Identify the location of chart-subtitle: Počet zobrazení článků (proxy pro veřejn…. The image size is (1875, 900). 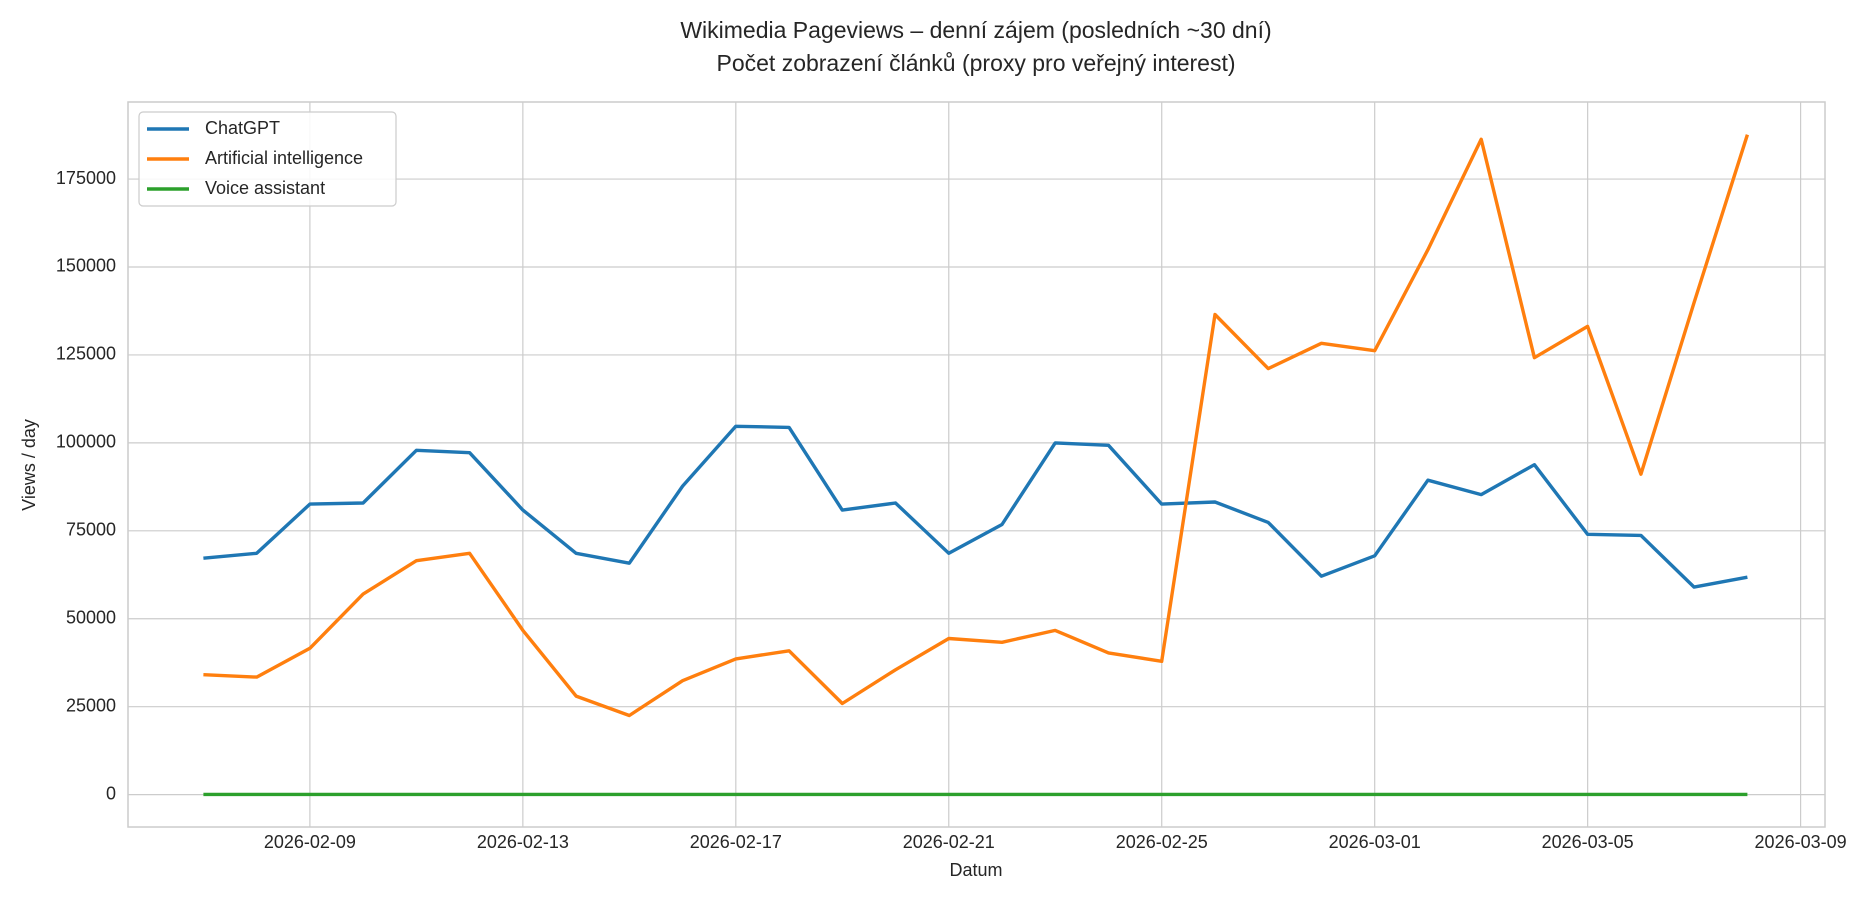
(975, 63).